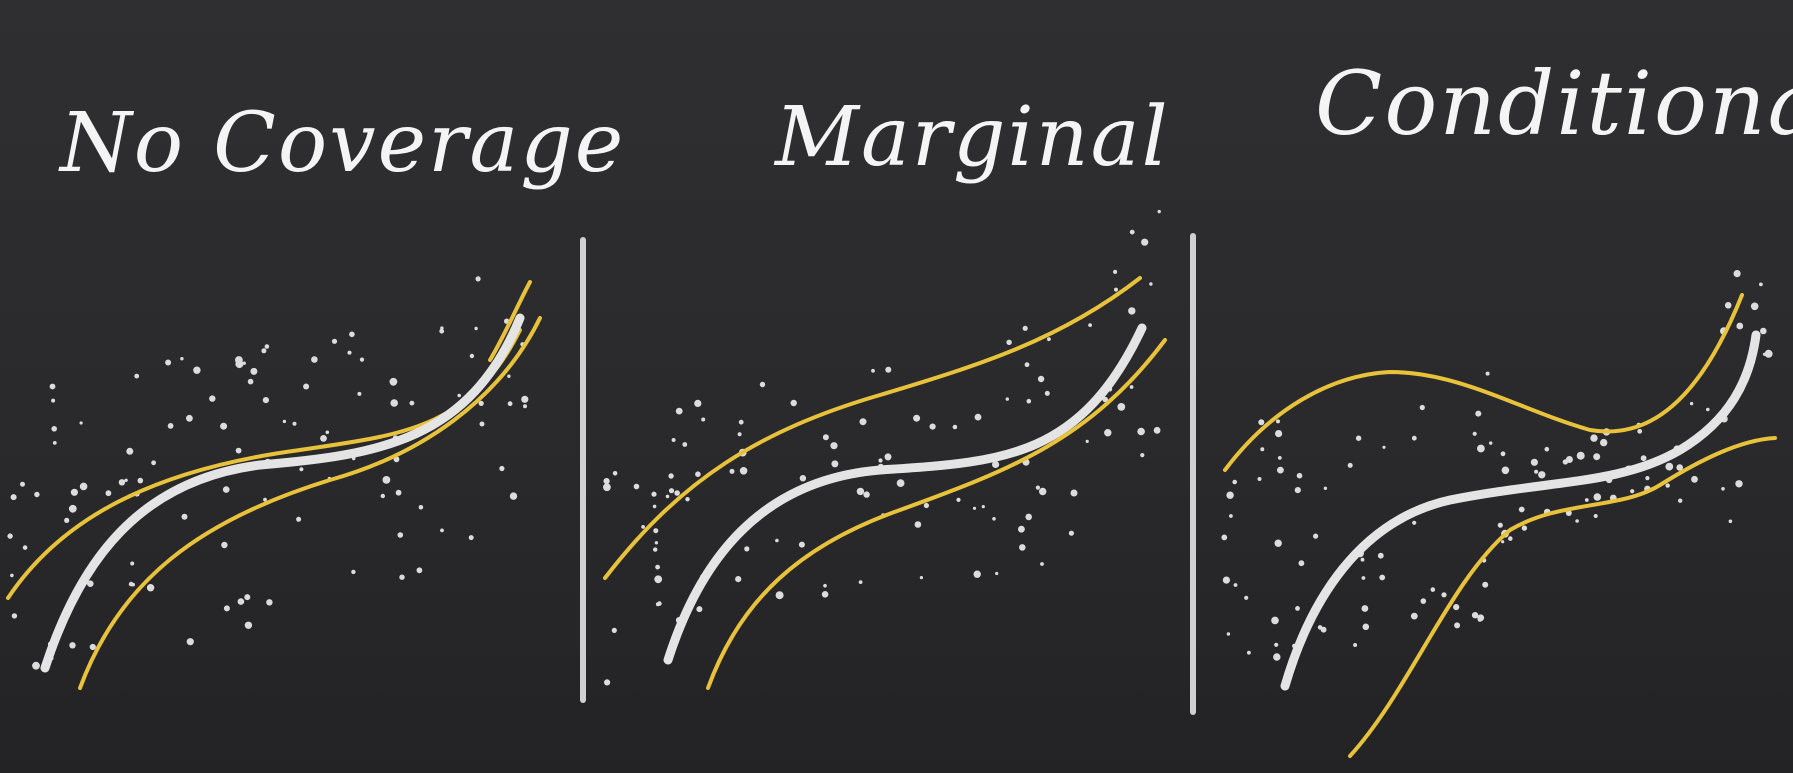 The width and height of the screenshot is (1793, 773). I want to click on prediction-curve, so click(905, 494).